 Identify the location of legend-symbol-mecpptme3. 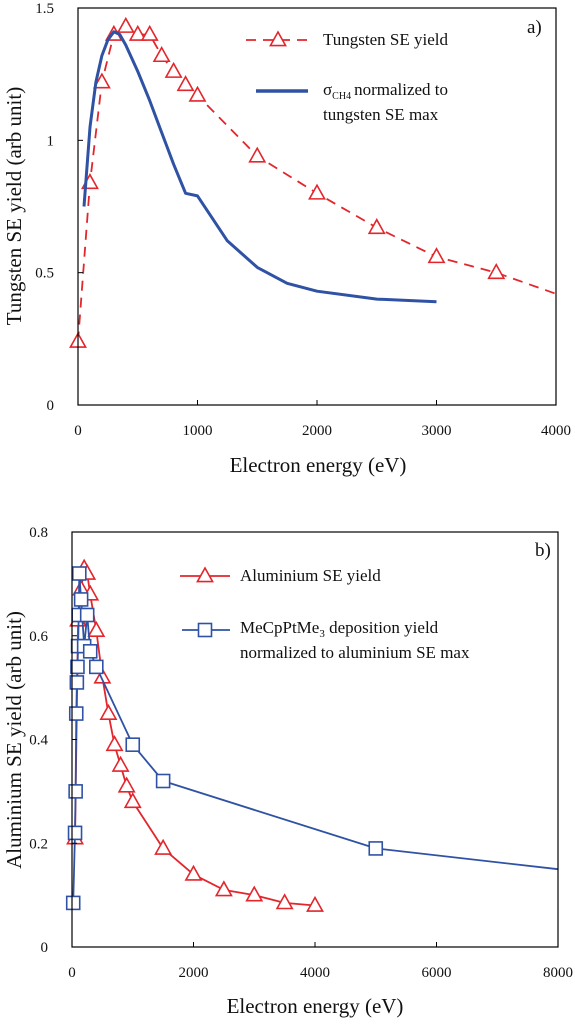
(206, 630).